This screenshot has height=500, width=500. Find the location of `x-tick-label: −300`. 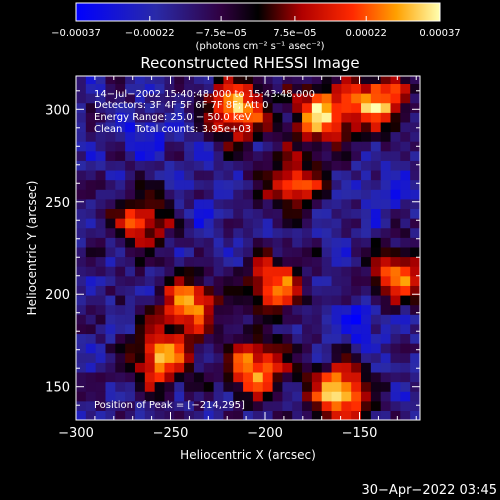

x-tick-label: −300 is located at coordinates (76, 433).